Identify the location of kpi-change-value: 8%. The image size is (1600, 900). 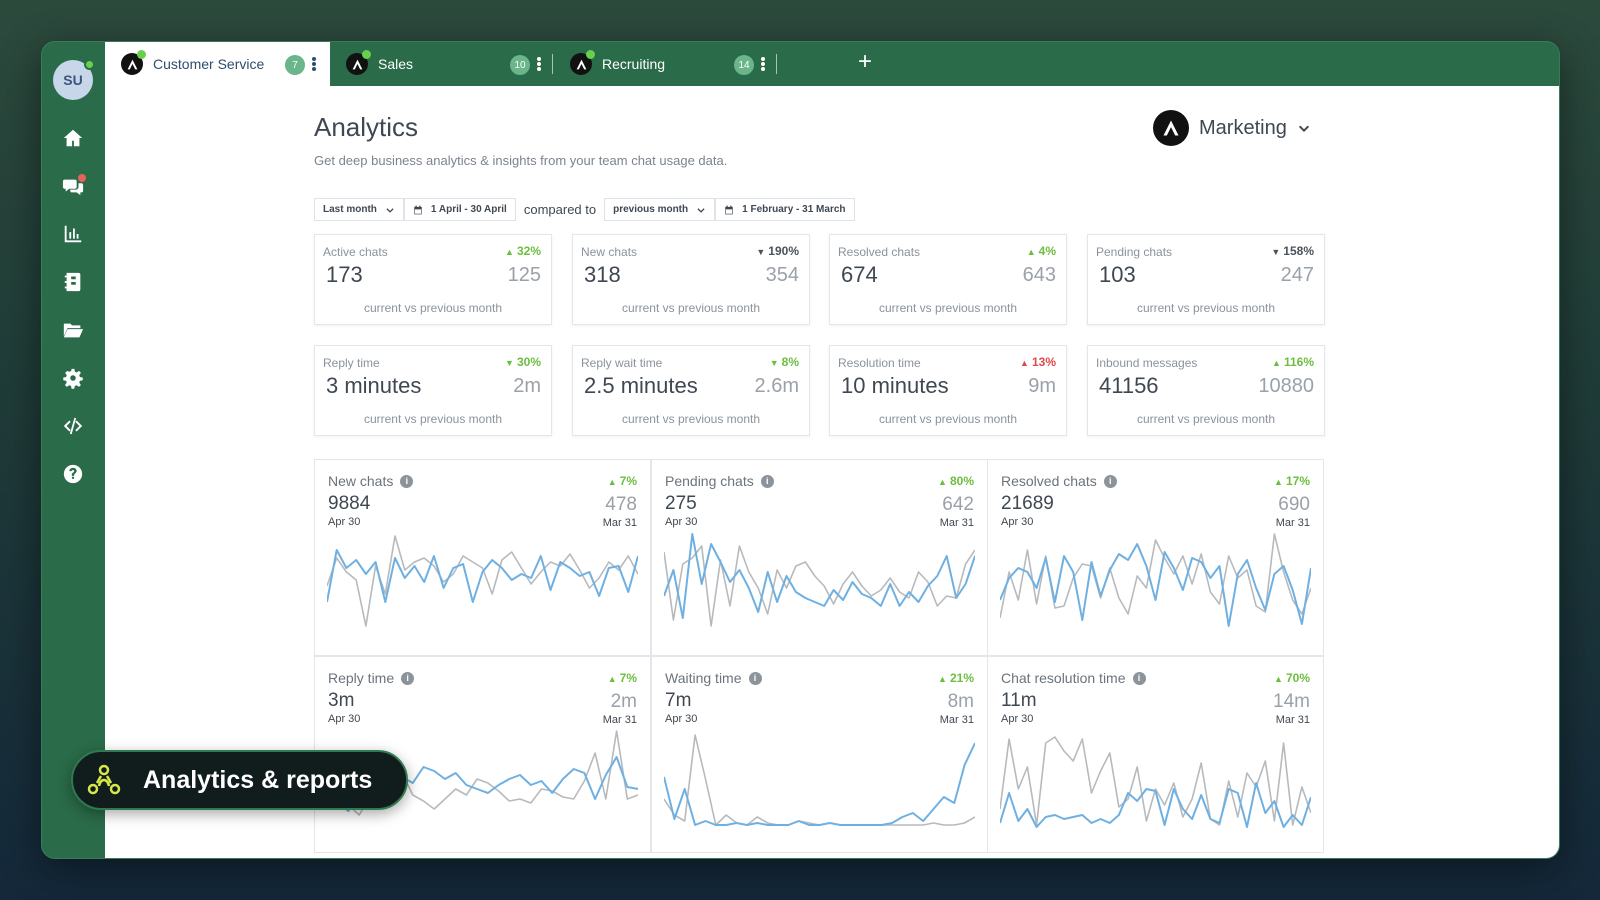
(790, 362).